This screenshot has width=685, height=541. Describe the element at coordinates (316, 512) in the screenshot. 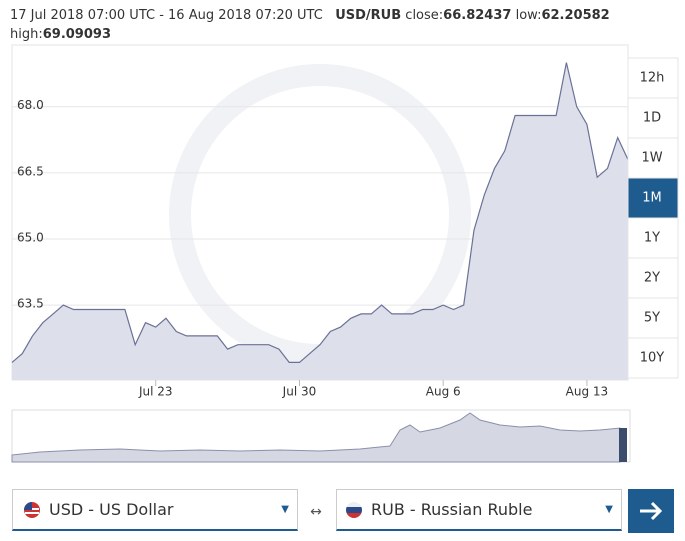

I see `swap-icon: ↔` at that location.